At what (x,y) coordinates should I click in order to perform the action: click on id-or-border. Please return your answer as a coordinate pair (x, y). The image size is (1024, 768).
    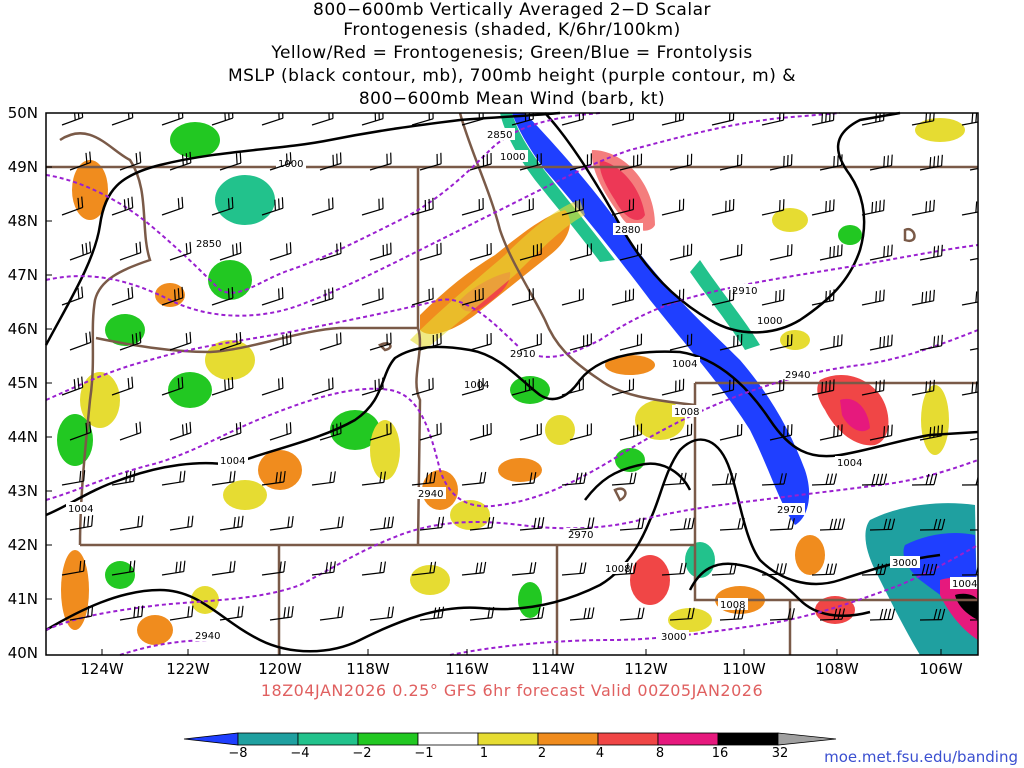
    Looking at the image, I should click on (418, 436).